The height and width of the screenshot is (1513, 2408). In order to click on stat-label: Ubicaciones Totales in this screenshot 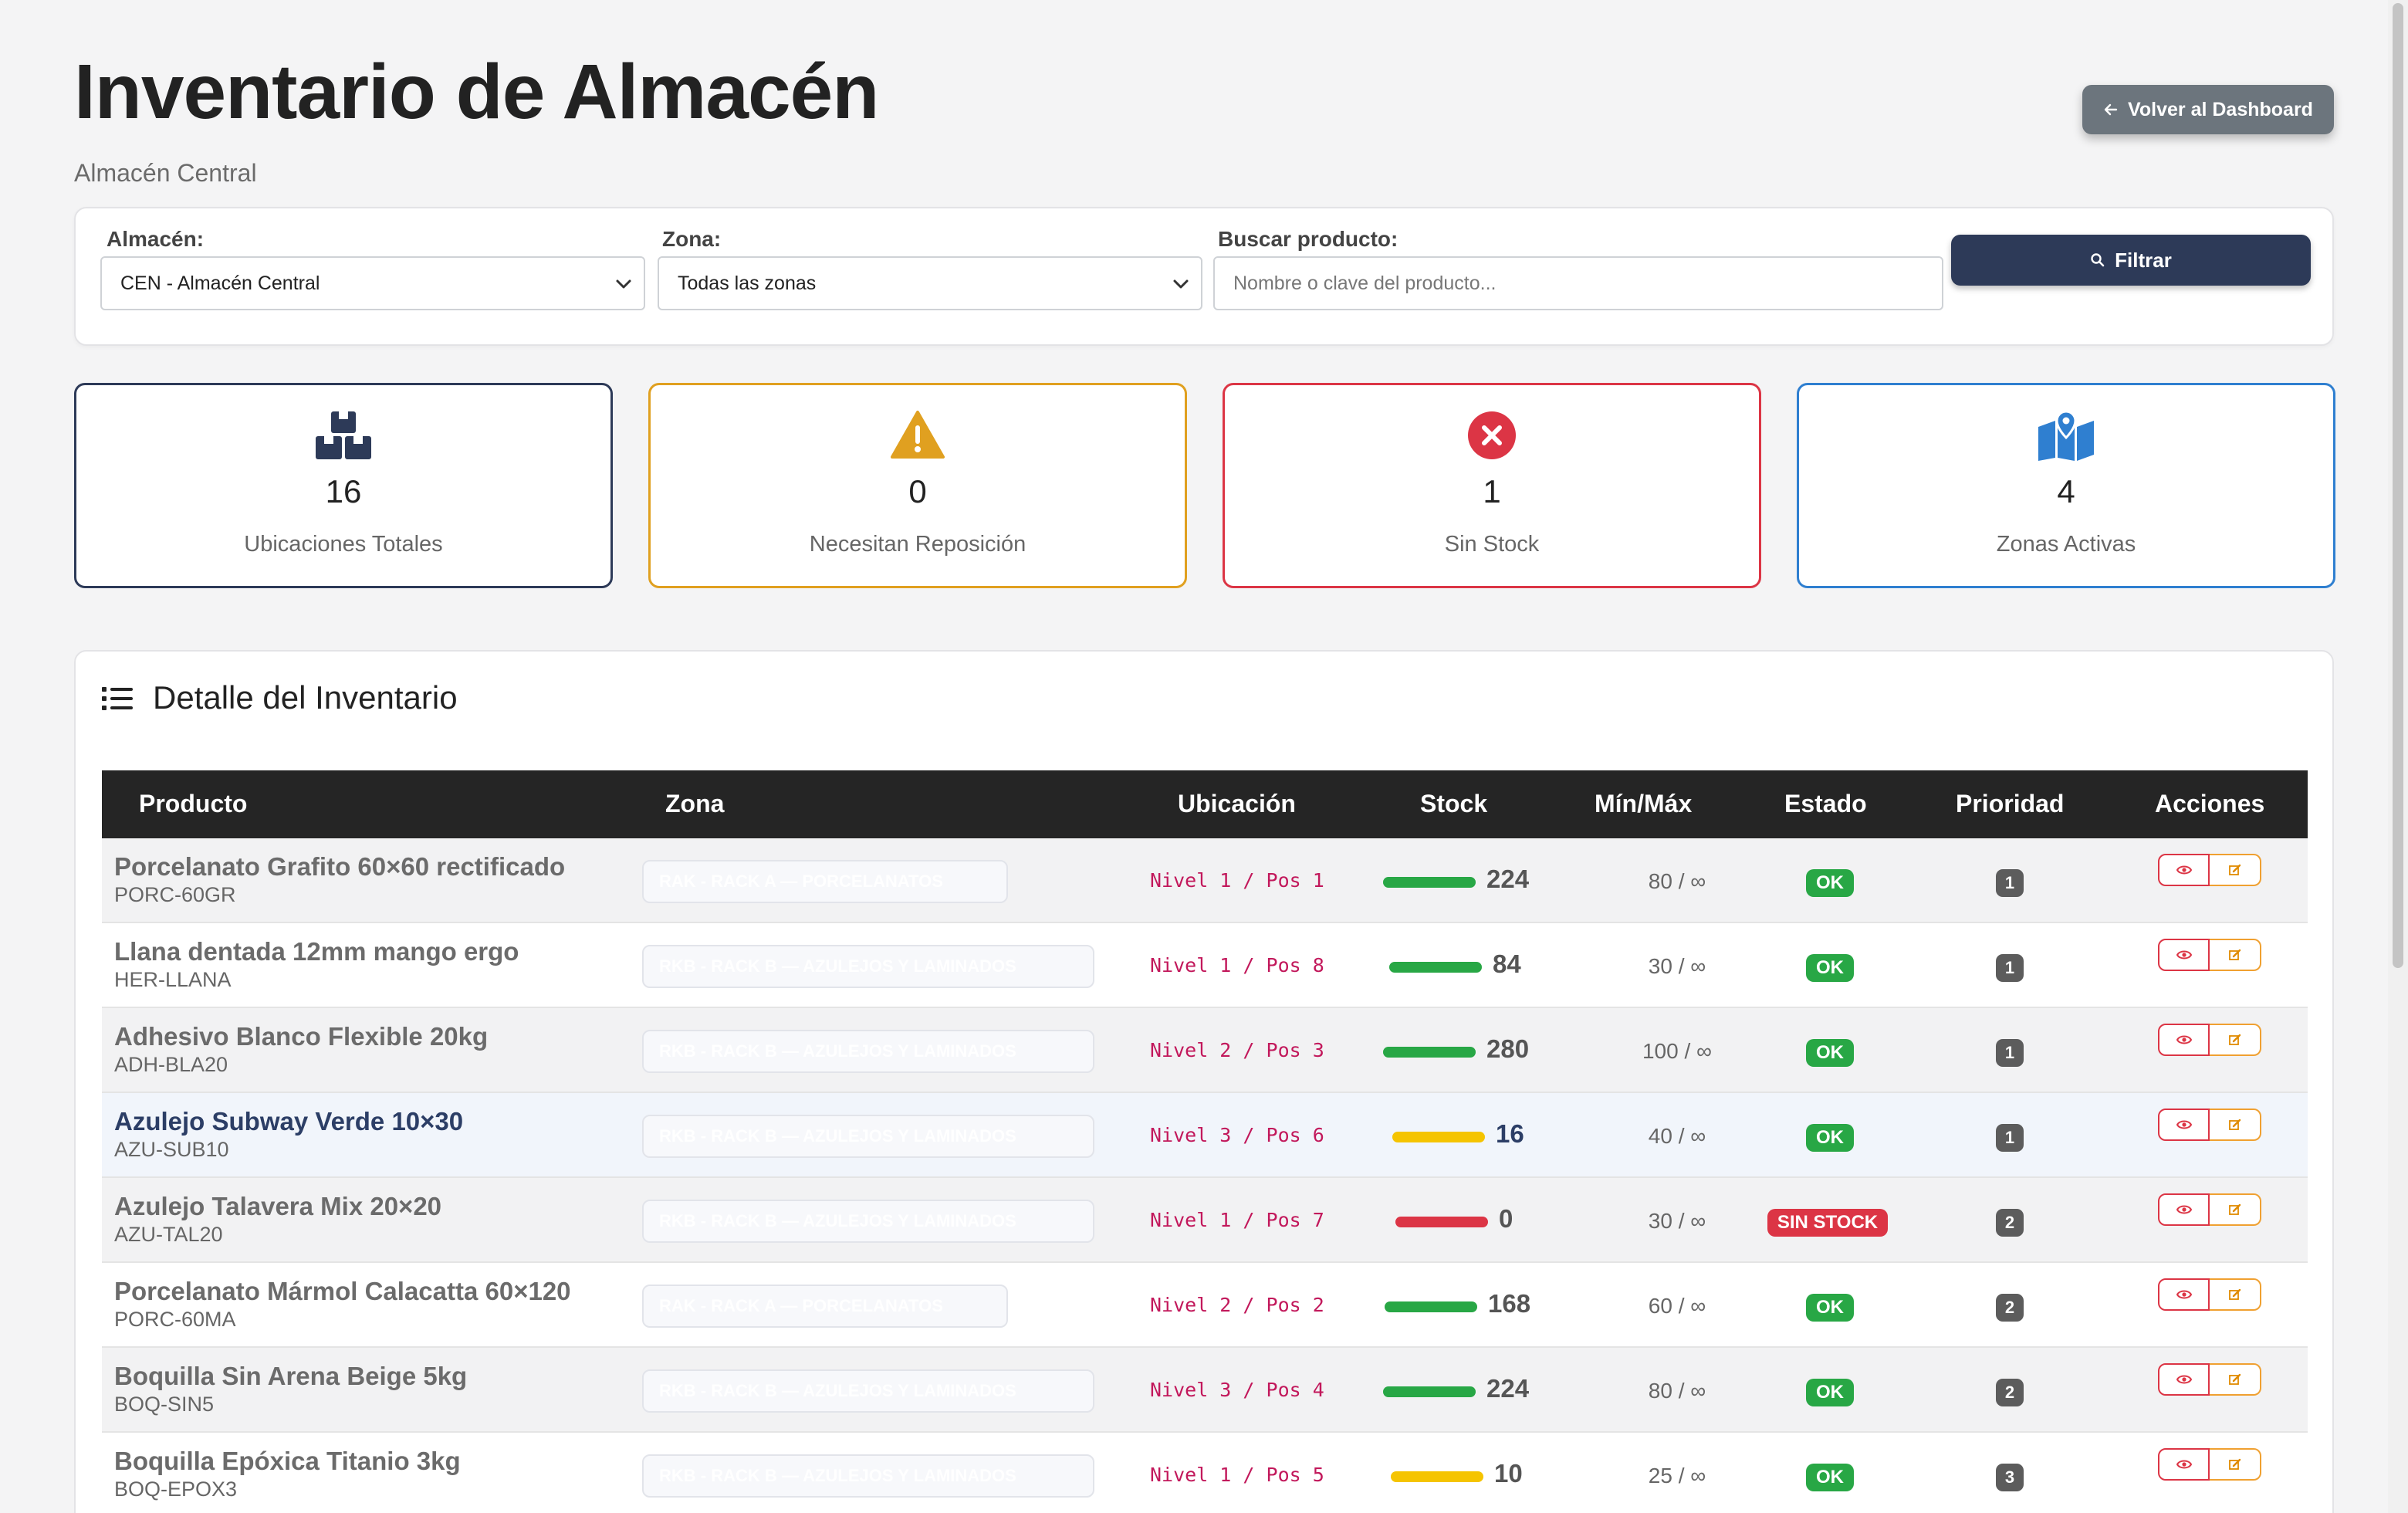, I will do `click(344, 544)`.